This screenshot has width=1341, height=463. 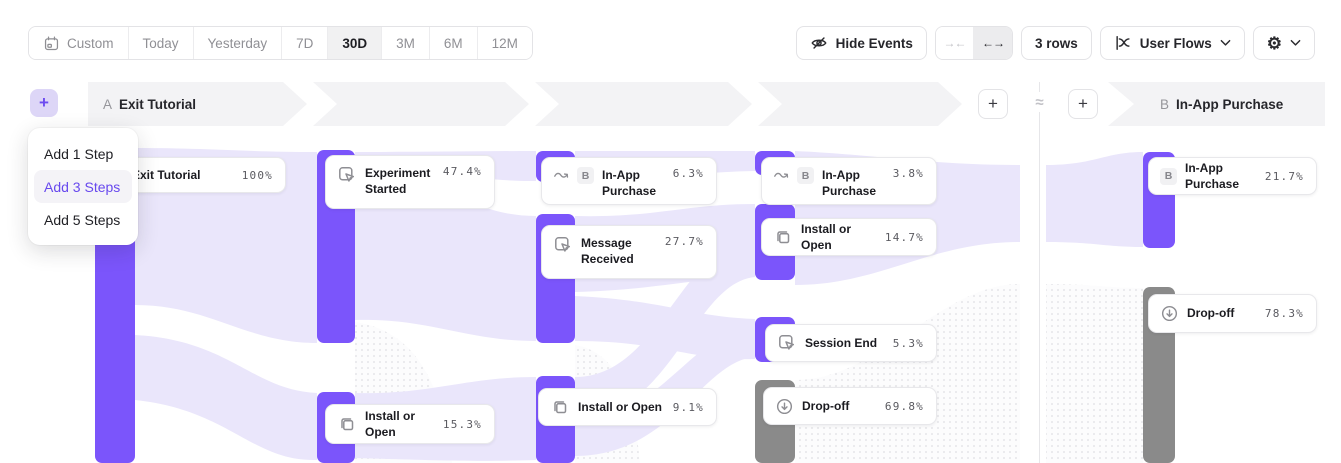 I want to click on node-label: Exit Tutorial, so click(x=166, y=174).